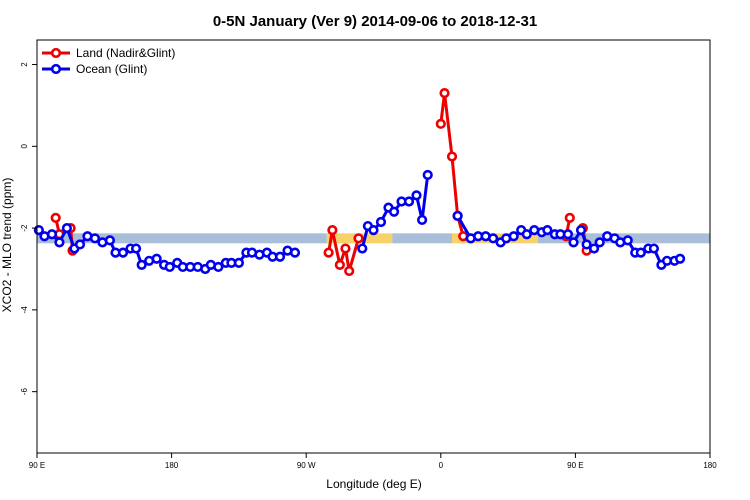 The width and height of the screenshot is (750, 500). Describe the element at coordinates (24, 64) in the screenshot. I see `y-tick-label: 2` at that location.